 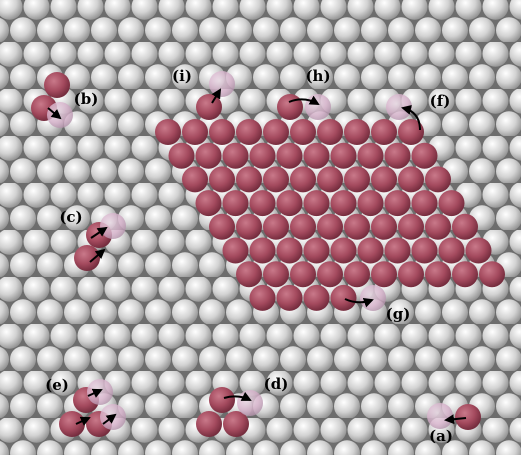 I want to click on panel-label: (i), so click(x=182, y=76).